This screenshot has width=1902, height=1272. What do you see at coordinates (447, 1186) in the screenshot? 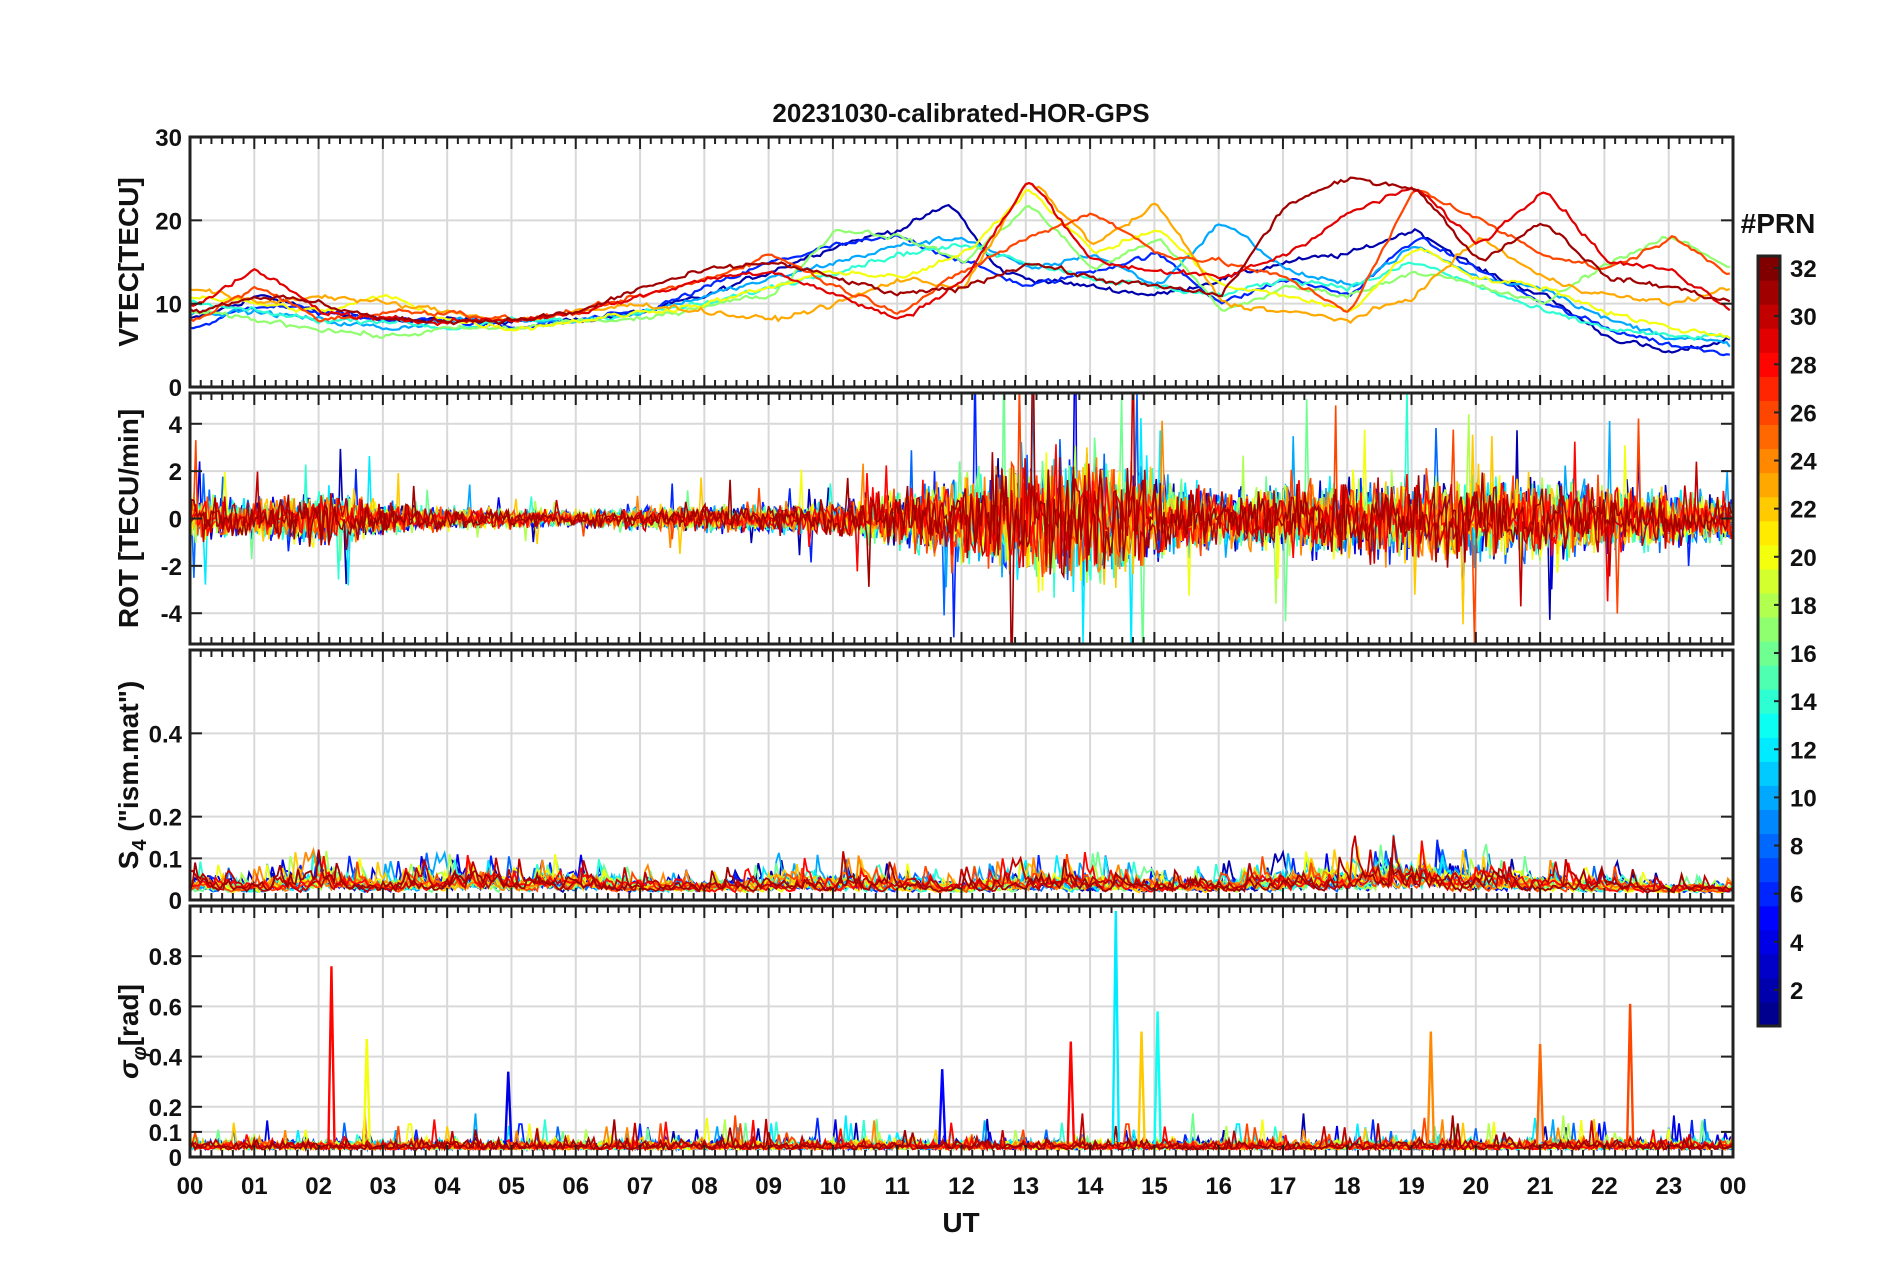
I see `x-tick-label: 04` at bounding box center [447, 1186].